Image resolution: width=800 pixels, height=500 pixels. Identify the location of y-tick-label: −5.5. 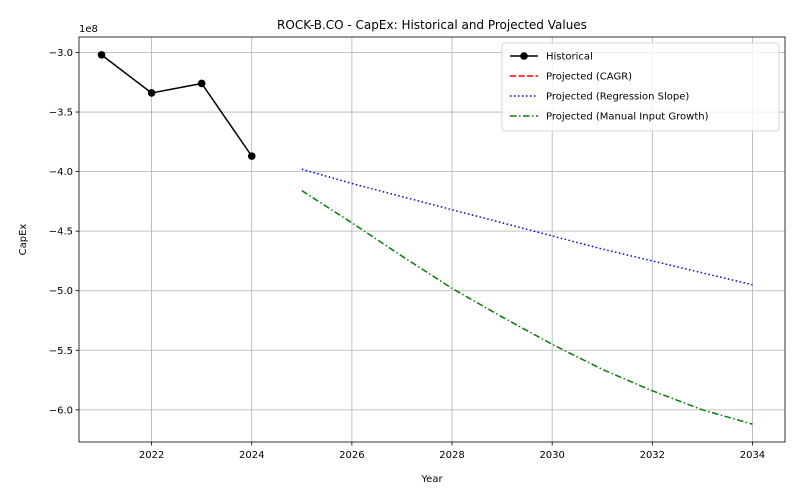
(61, 351).